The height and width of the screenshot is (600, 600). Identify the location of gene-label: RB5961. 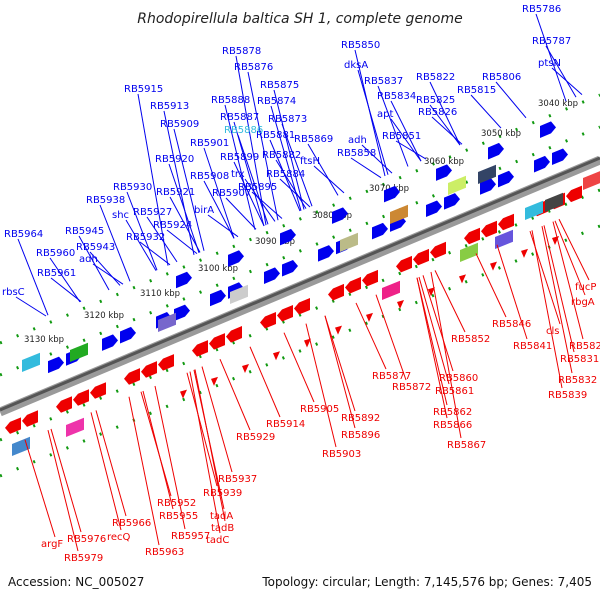
(56, 273).